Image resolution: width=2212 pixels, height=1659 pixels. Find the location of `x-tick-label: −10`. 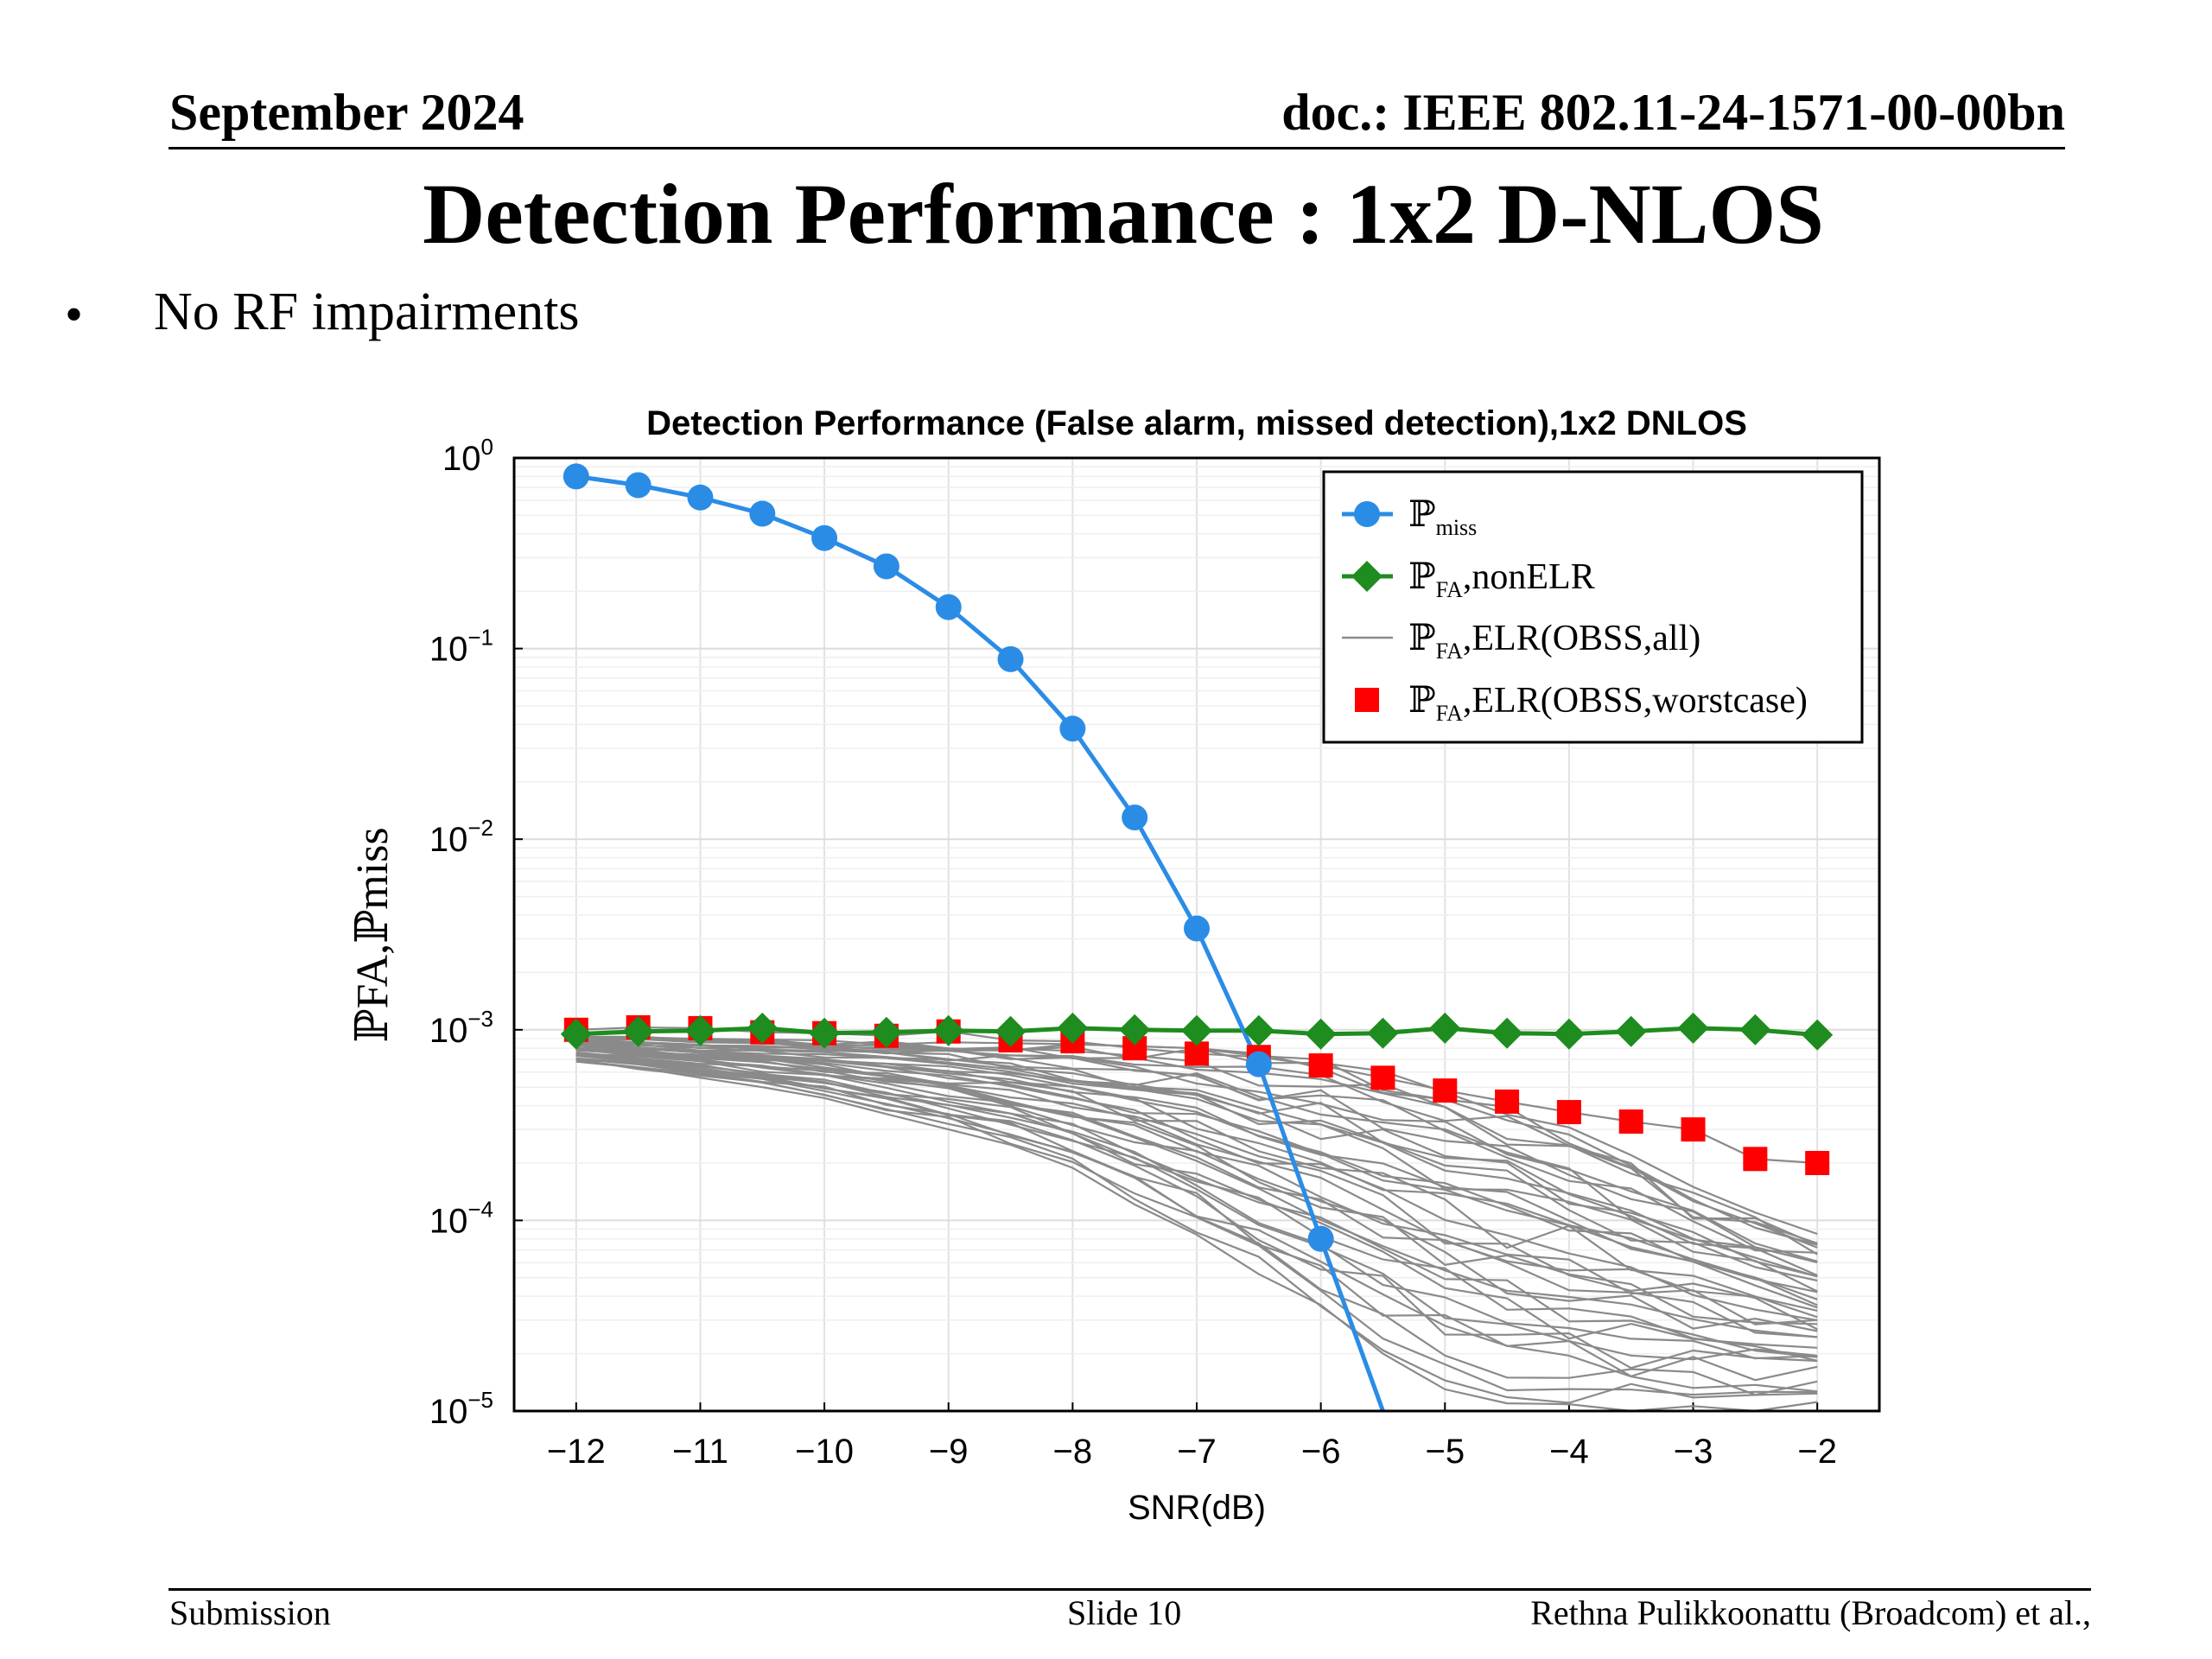

x-tick-label: −10 is located at coordinates (824, 1452).